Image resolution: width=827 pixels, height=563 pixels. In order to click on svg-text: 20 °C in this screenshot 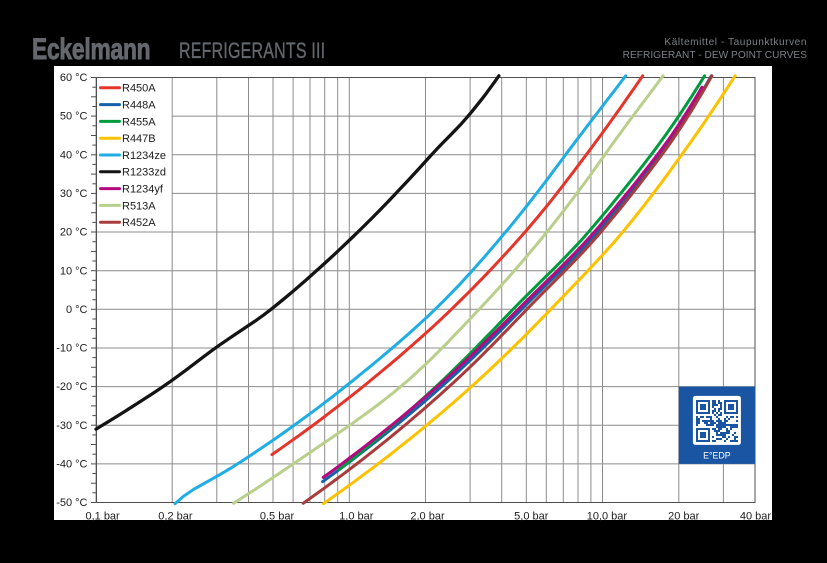, I will do `click(74, 233)`.